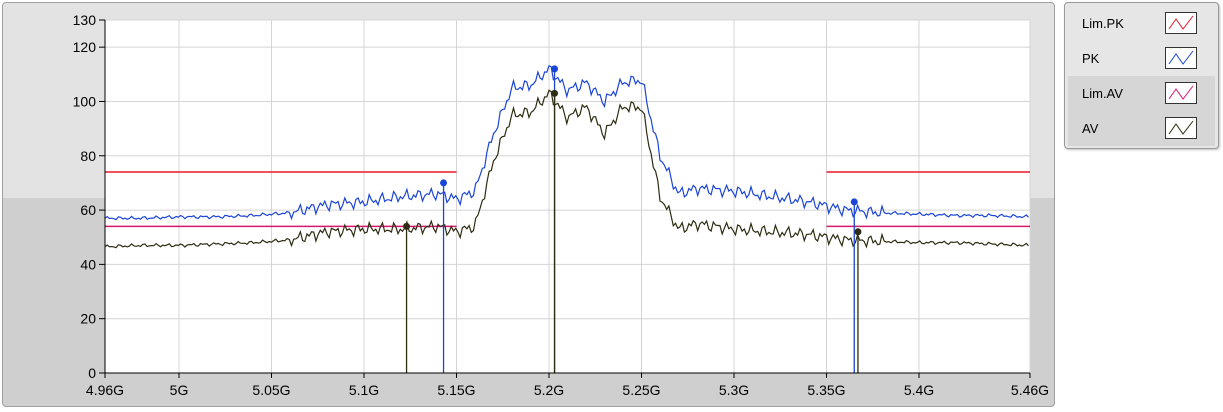 The height and width of the screenshot is (412, 1223). What do you see at coordinates (364, 390) in the screenshot?
I see `x-tick-label: 5.1G` at bounding box center [364, 390].